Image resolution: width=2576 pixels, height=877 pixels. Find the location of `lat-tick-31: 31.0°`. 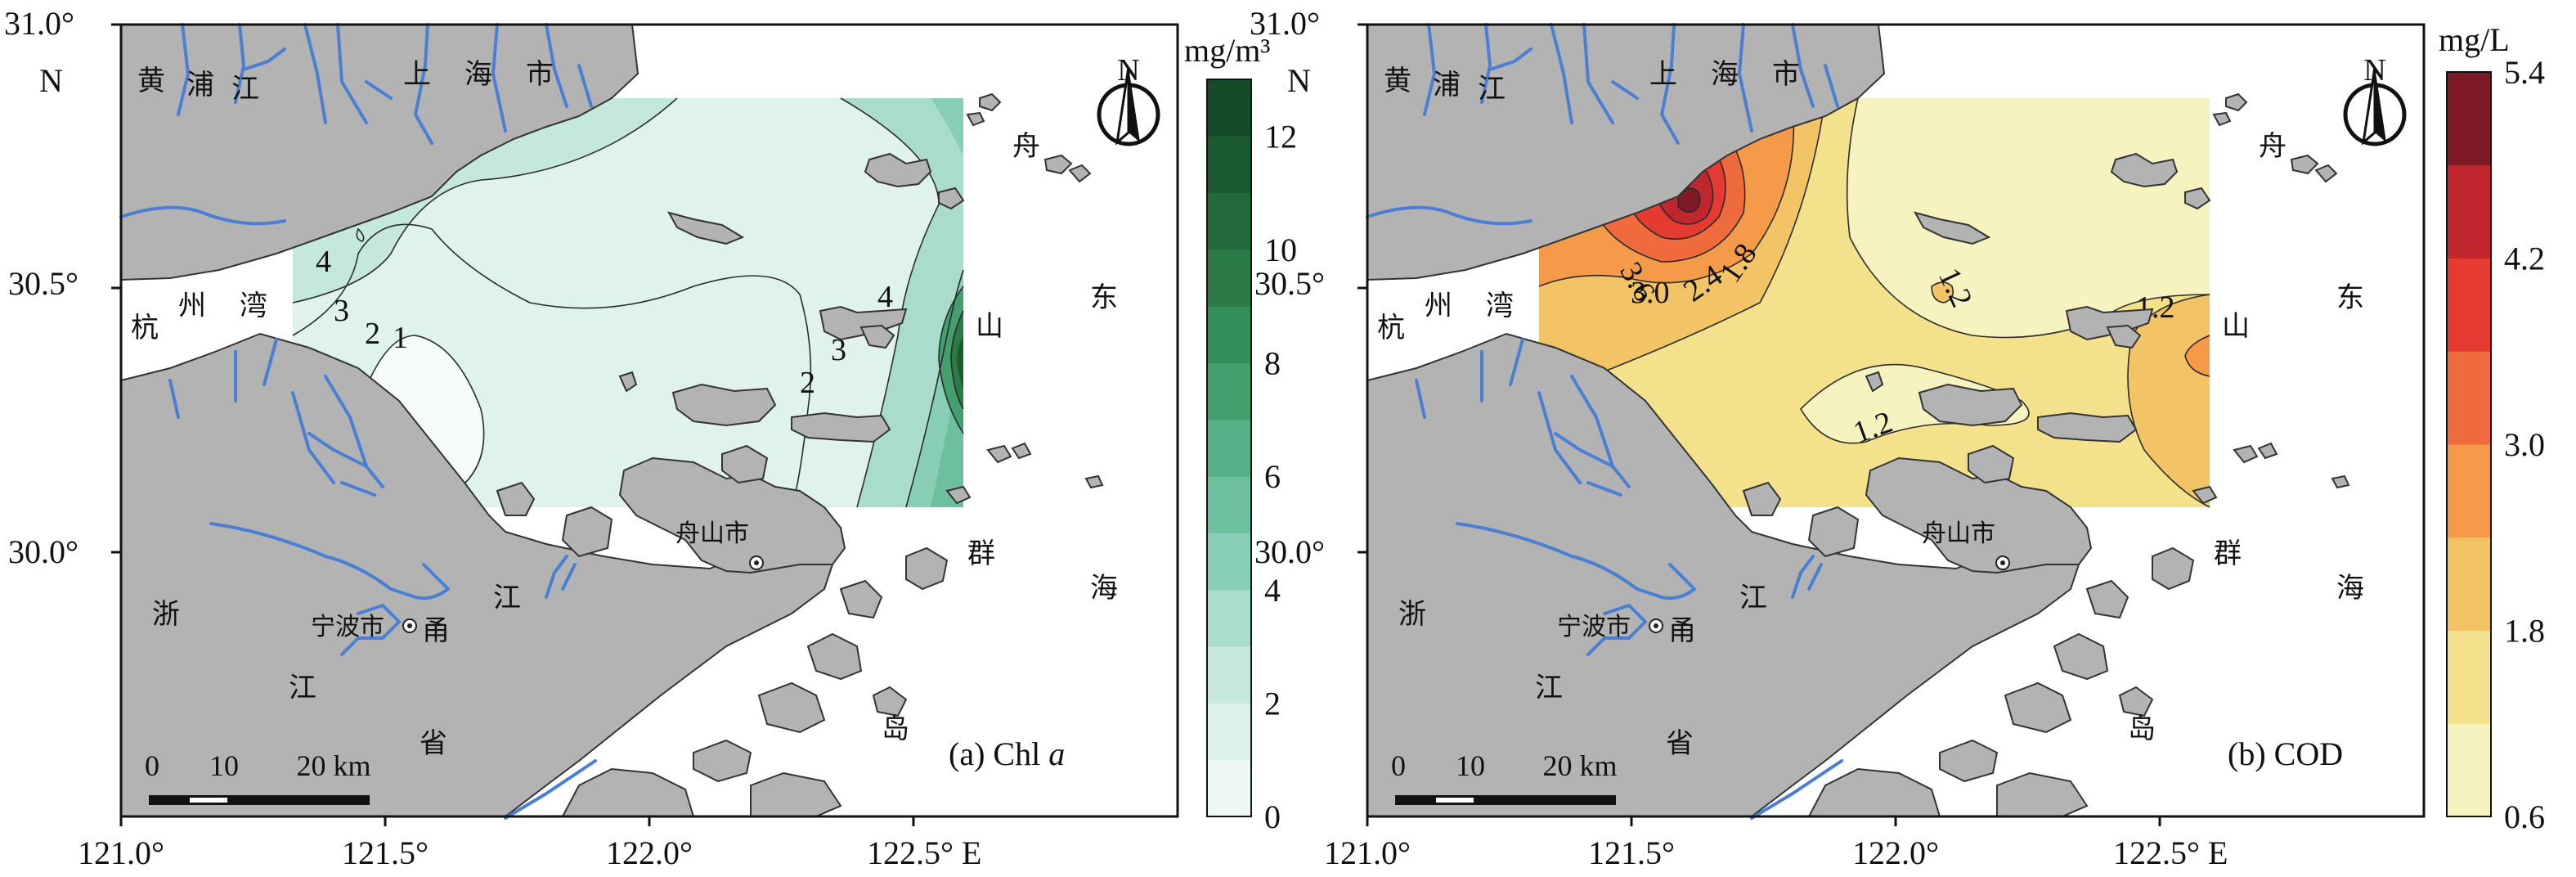

lat-tick-31: 31.0° is located at coordinates (39, 23).